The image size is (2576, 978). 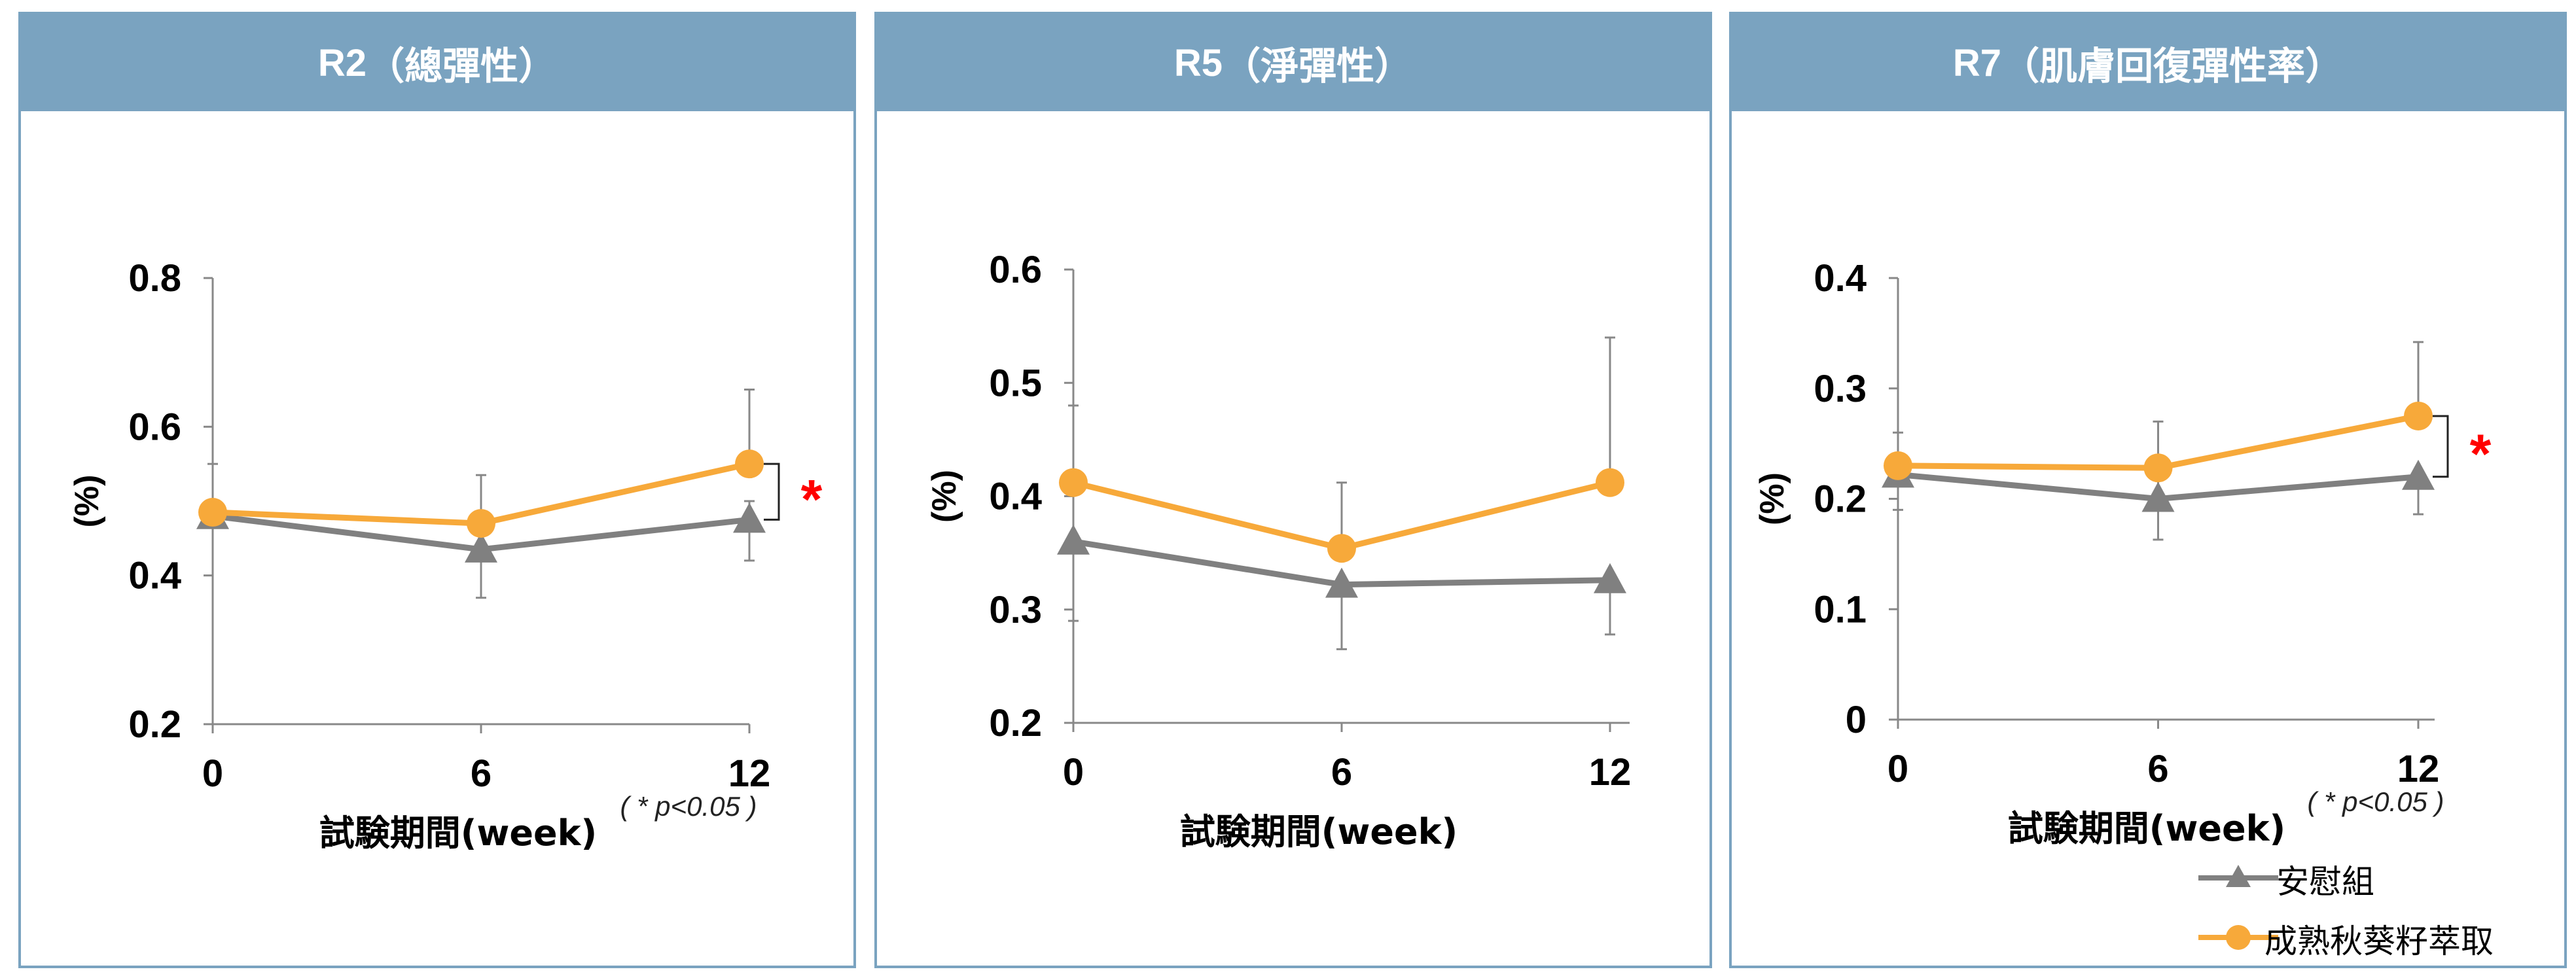 I want to click on legend-extract-label: 成熟秋葵籽萃取, so click(x=2379, y=941).